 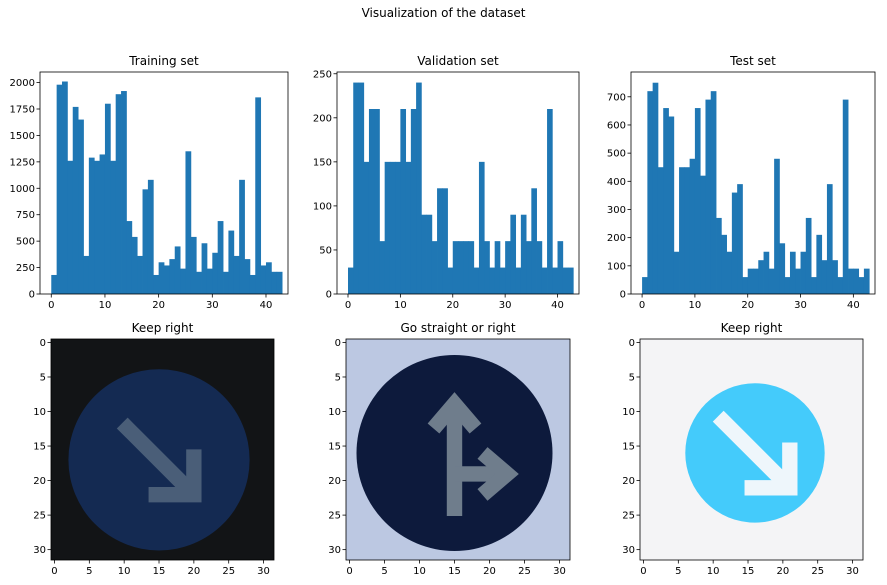 I want to click on y-tick-label: 500, so click(x=25, y=242).